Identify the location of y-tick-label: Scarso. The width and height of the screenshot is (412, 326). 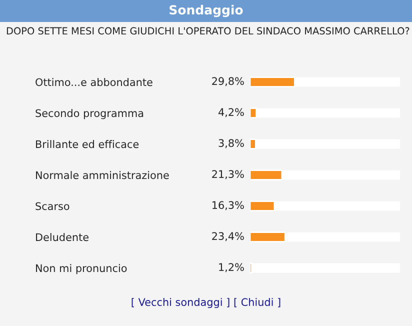
(53, 206).